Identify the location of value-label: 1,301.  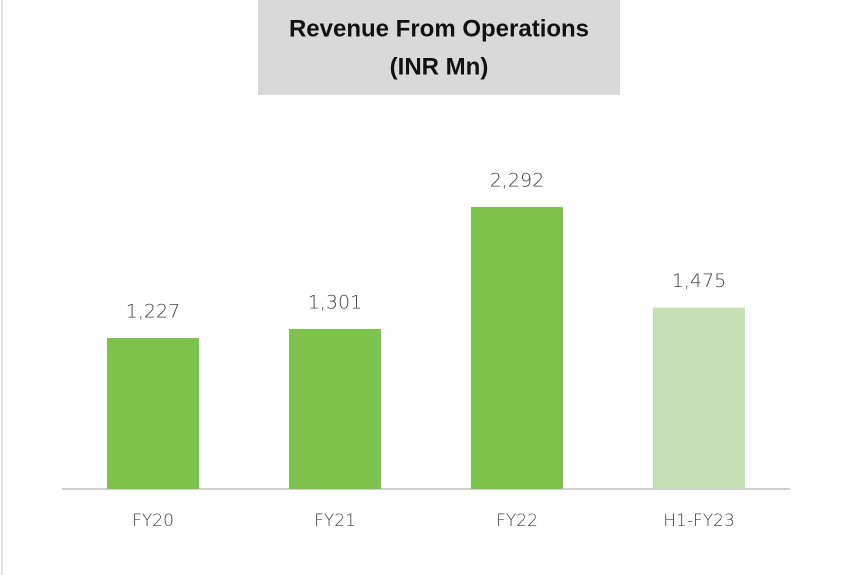
(335, 302).